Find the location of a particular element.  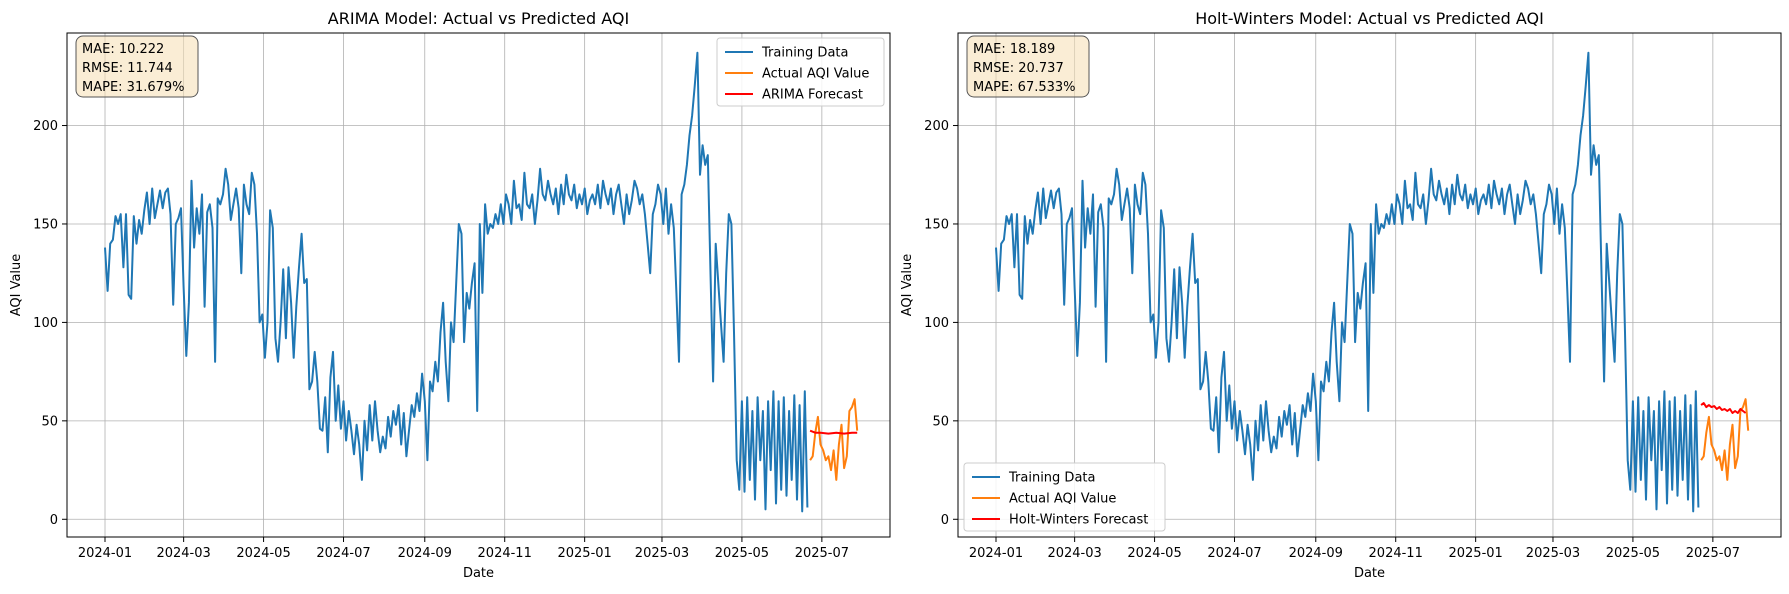

chart-title: ARIMA Model: Actual vs Predicted AQI is located at coordinates (478, 18).